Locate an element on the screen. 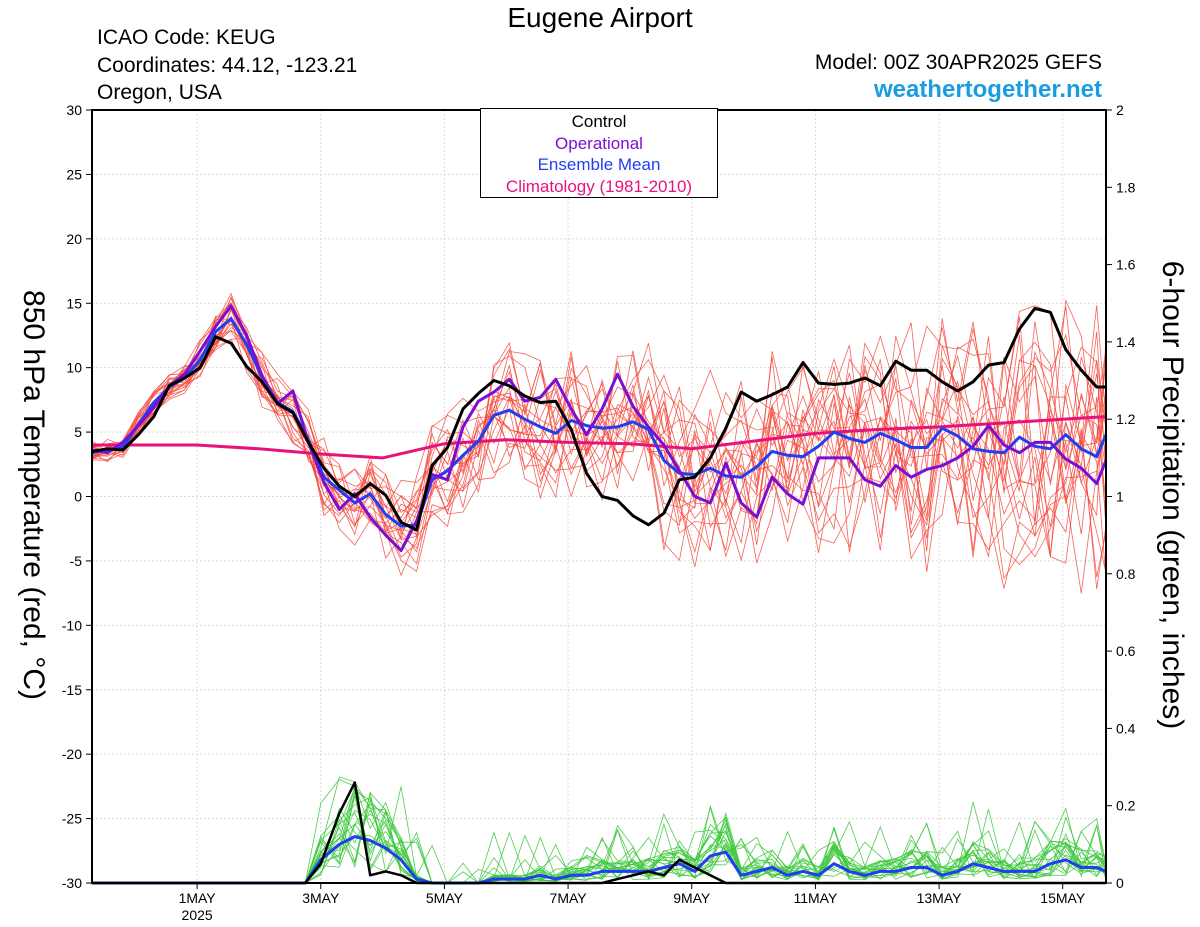 Image resolution: width=1200 pixels, height=927 pixels. y-left-tick-label: -5 is located at coordinates (76, 561).